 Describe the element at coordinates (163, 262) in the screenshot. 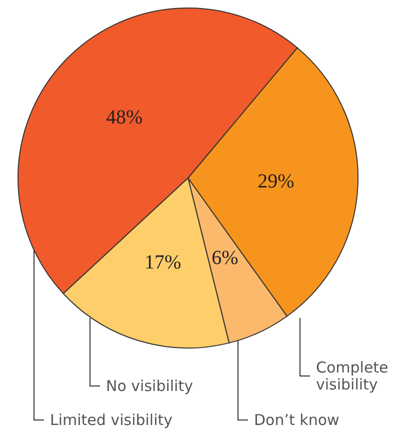

I see `data-label: 17%` at that location.